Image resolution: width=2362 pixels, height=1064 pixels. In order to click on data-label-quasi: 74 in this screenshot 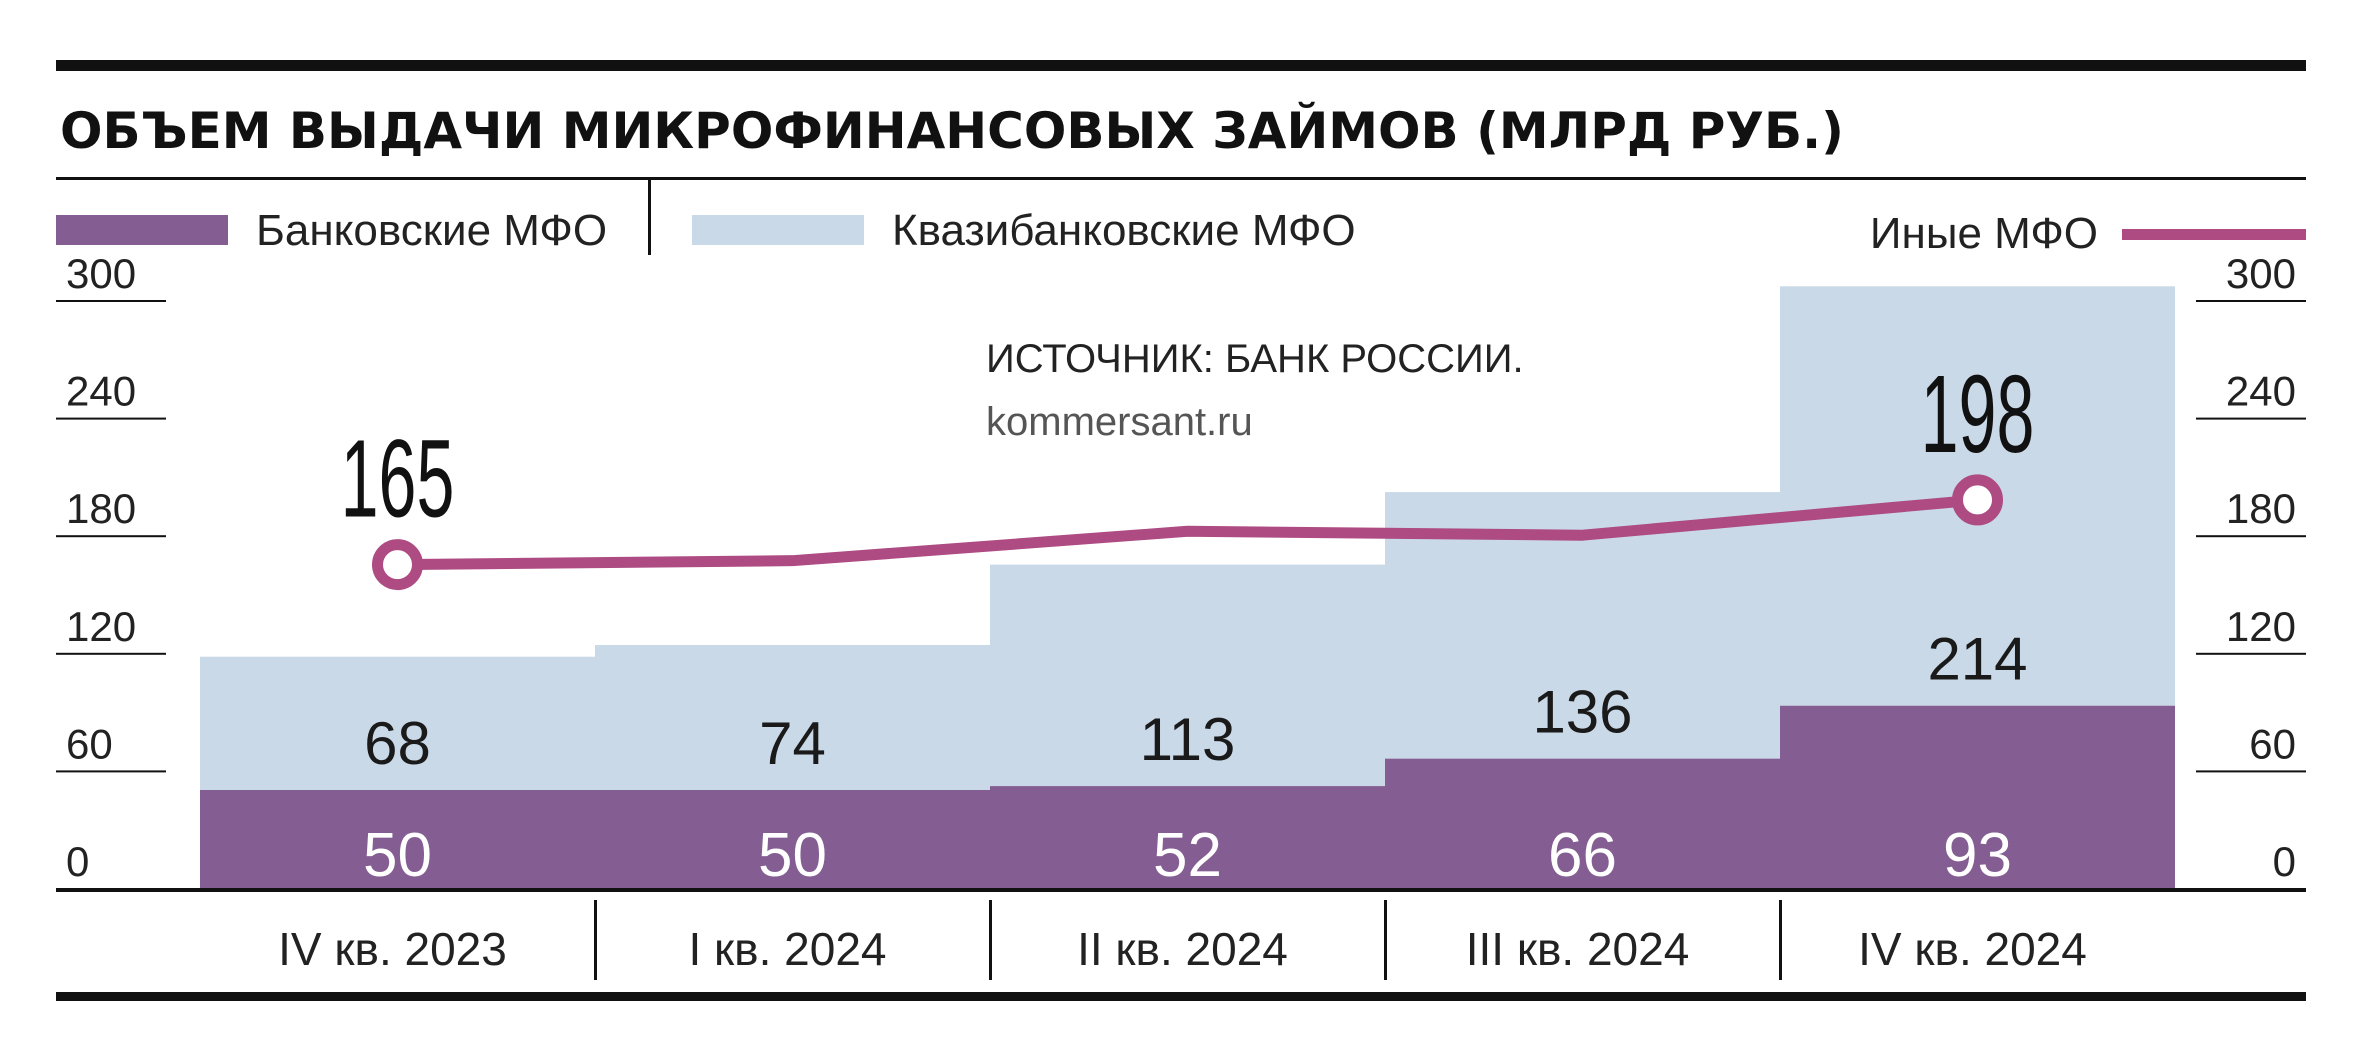, I will do `click(792, 743)`.